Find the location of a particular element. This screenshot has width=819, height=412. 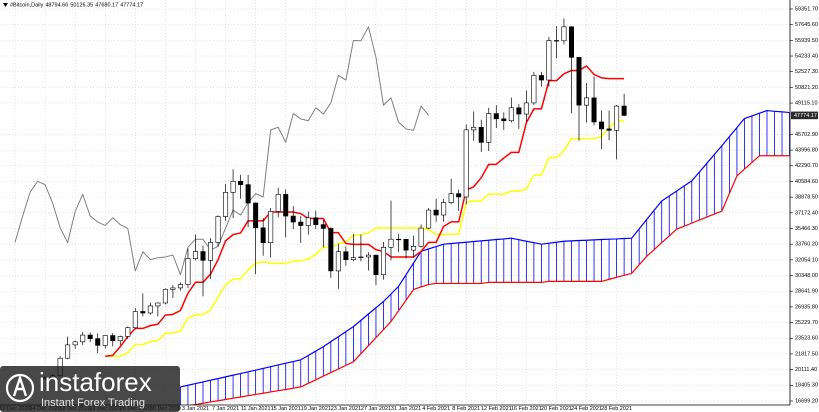

x-tick-label: 20 Feb 2021 is located at coordinates (556, 409).